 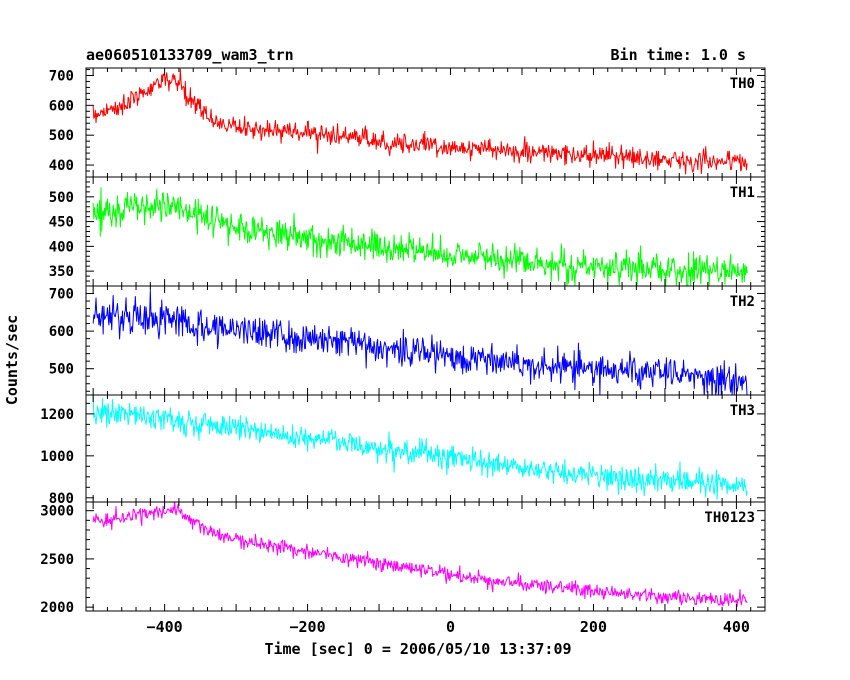 What do you see at coordinates (308, 627) in the screenshot?
I see `x-tick-label: −200` at bounding box center [308, 627].